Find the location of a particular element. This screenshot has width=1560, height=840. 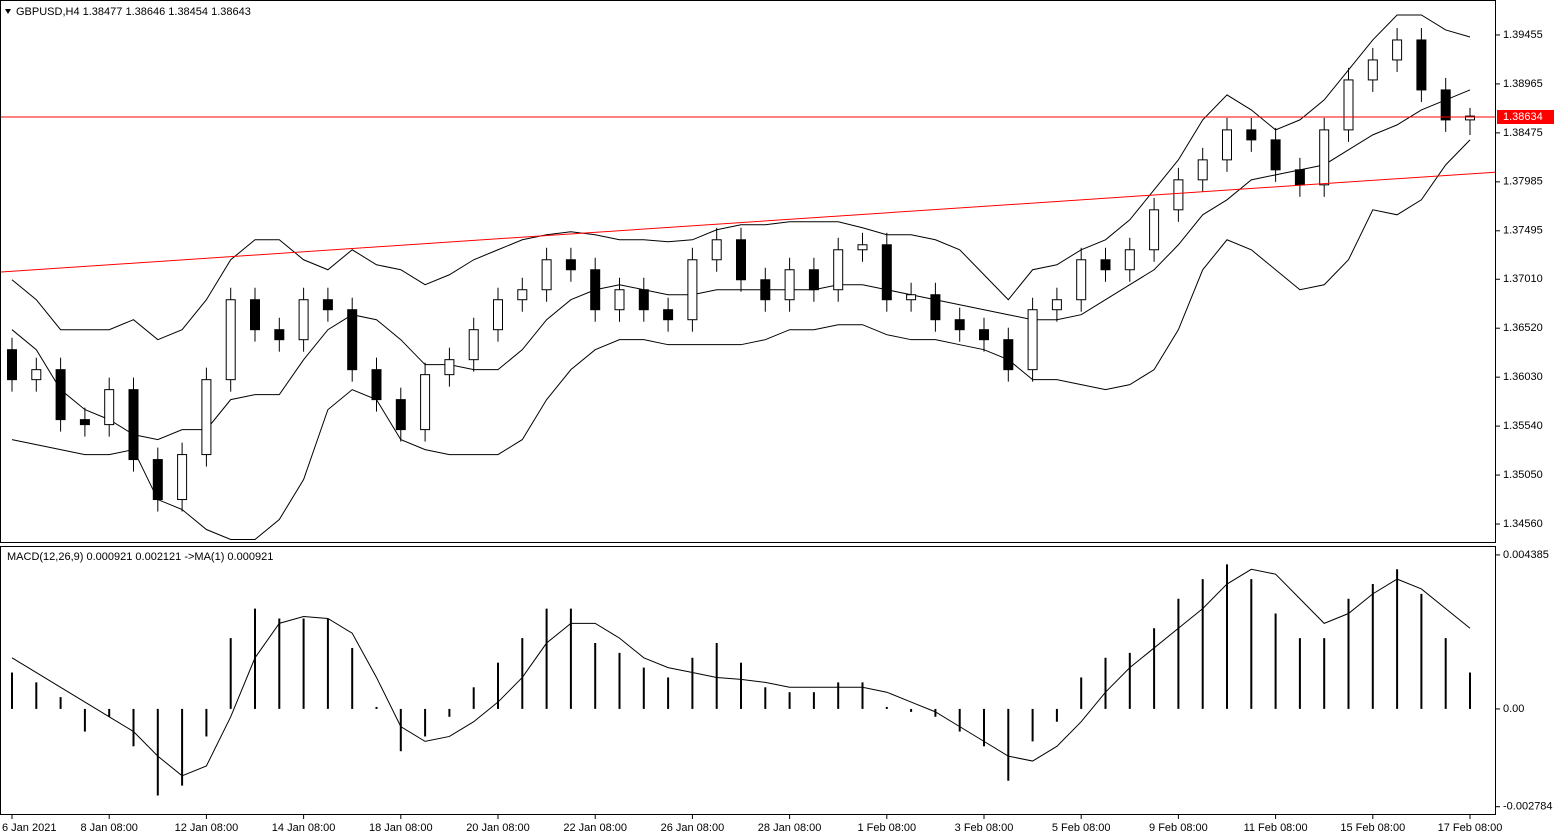

x-tick-label: 18 Jan 08:00 is located at coordinates (401, 828).